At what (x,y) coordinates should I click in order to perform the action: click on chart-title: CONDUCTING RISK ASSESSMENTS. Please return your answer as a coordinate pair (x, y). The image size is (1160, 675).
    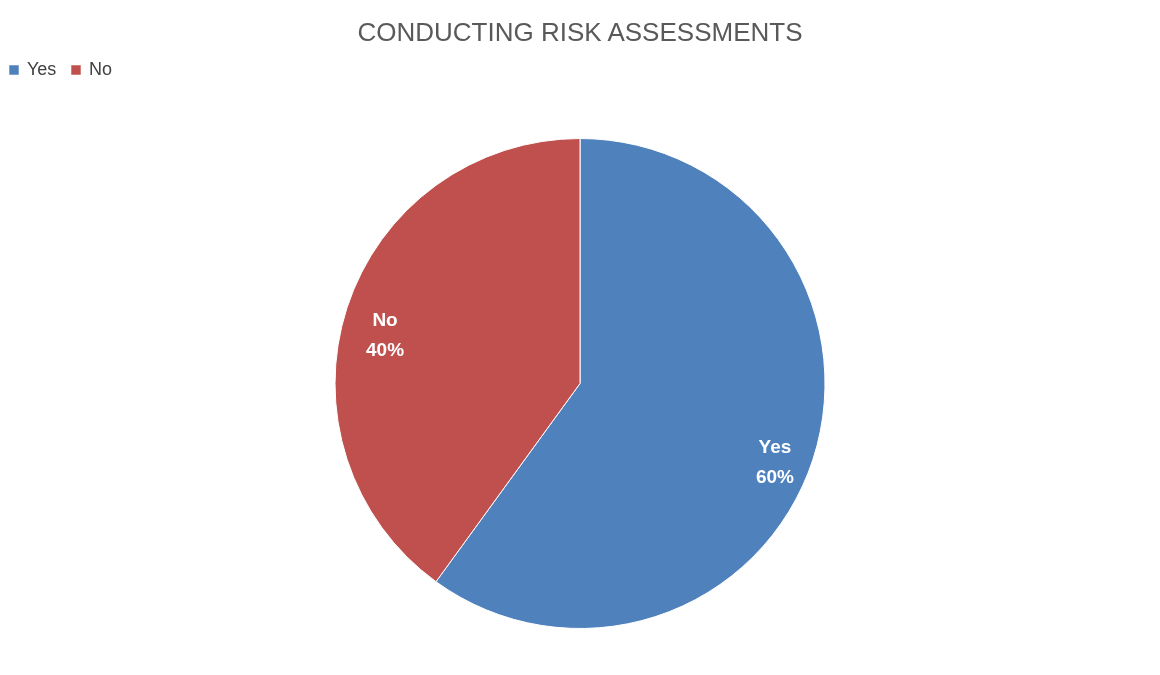
    Looking at the image, I should click on (580, 32).